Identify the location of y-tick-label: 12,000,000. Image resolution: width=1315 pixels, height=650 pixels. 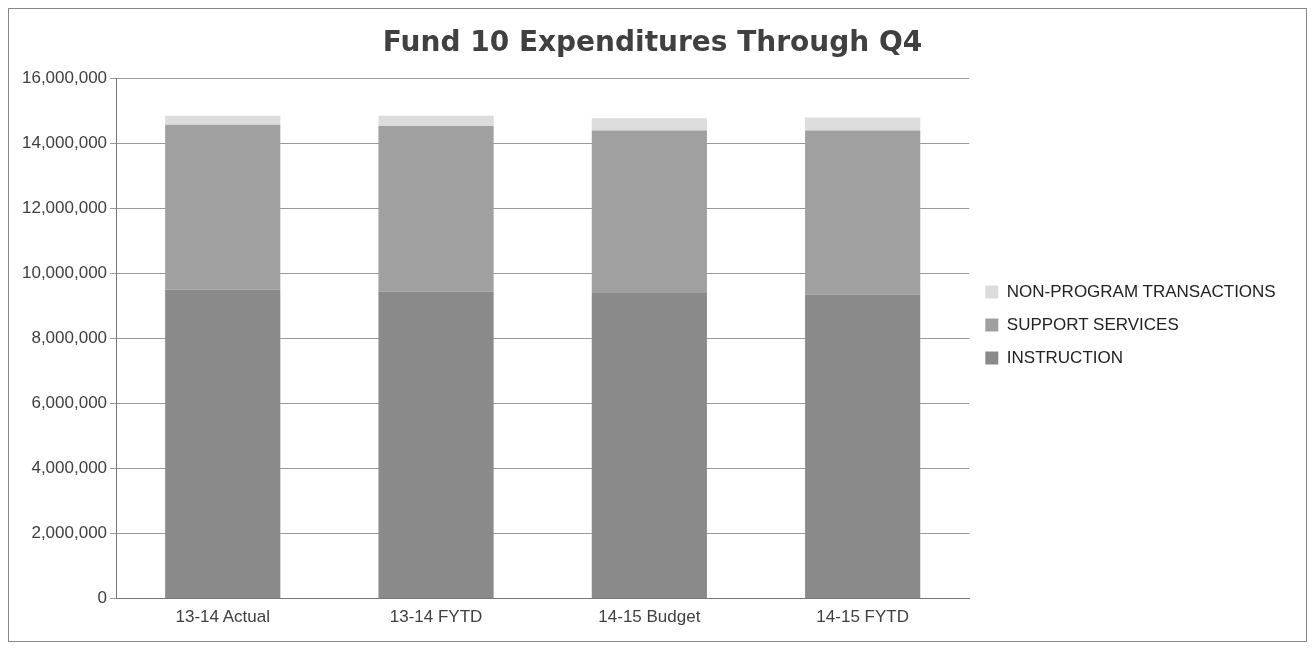
(64, 208).